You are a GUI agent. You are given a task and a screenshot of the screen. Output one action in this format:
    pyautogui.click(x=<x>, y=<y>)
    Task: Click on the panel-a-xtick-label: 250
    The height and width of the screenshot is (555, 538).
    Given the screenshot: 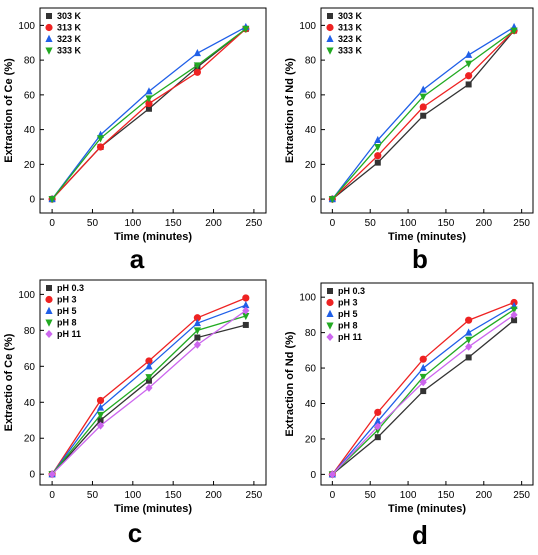 What is the action you would take?
    pyautogui.click(x=254, y=223)
    